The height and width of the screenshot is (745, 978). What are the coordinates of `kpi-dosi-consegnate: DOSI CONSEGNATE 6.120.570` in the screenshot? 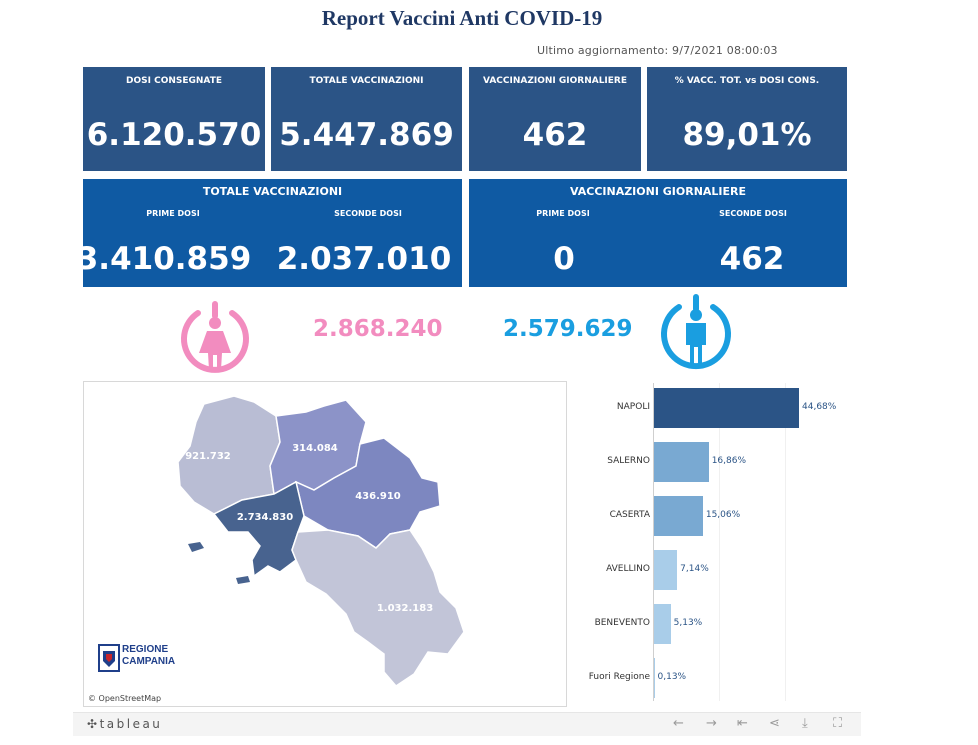 It's located at (174, 119).